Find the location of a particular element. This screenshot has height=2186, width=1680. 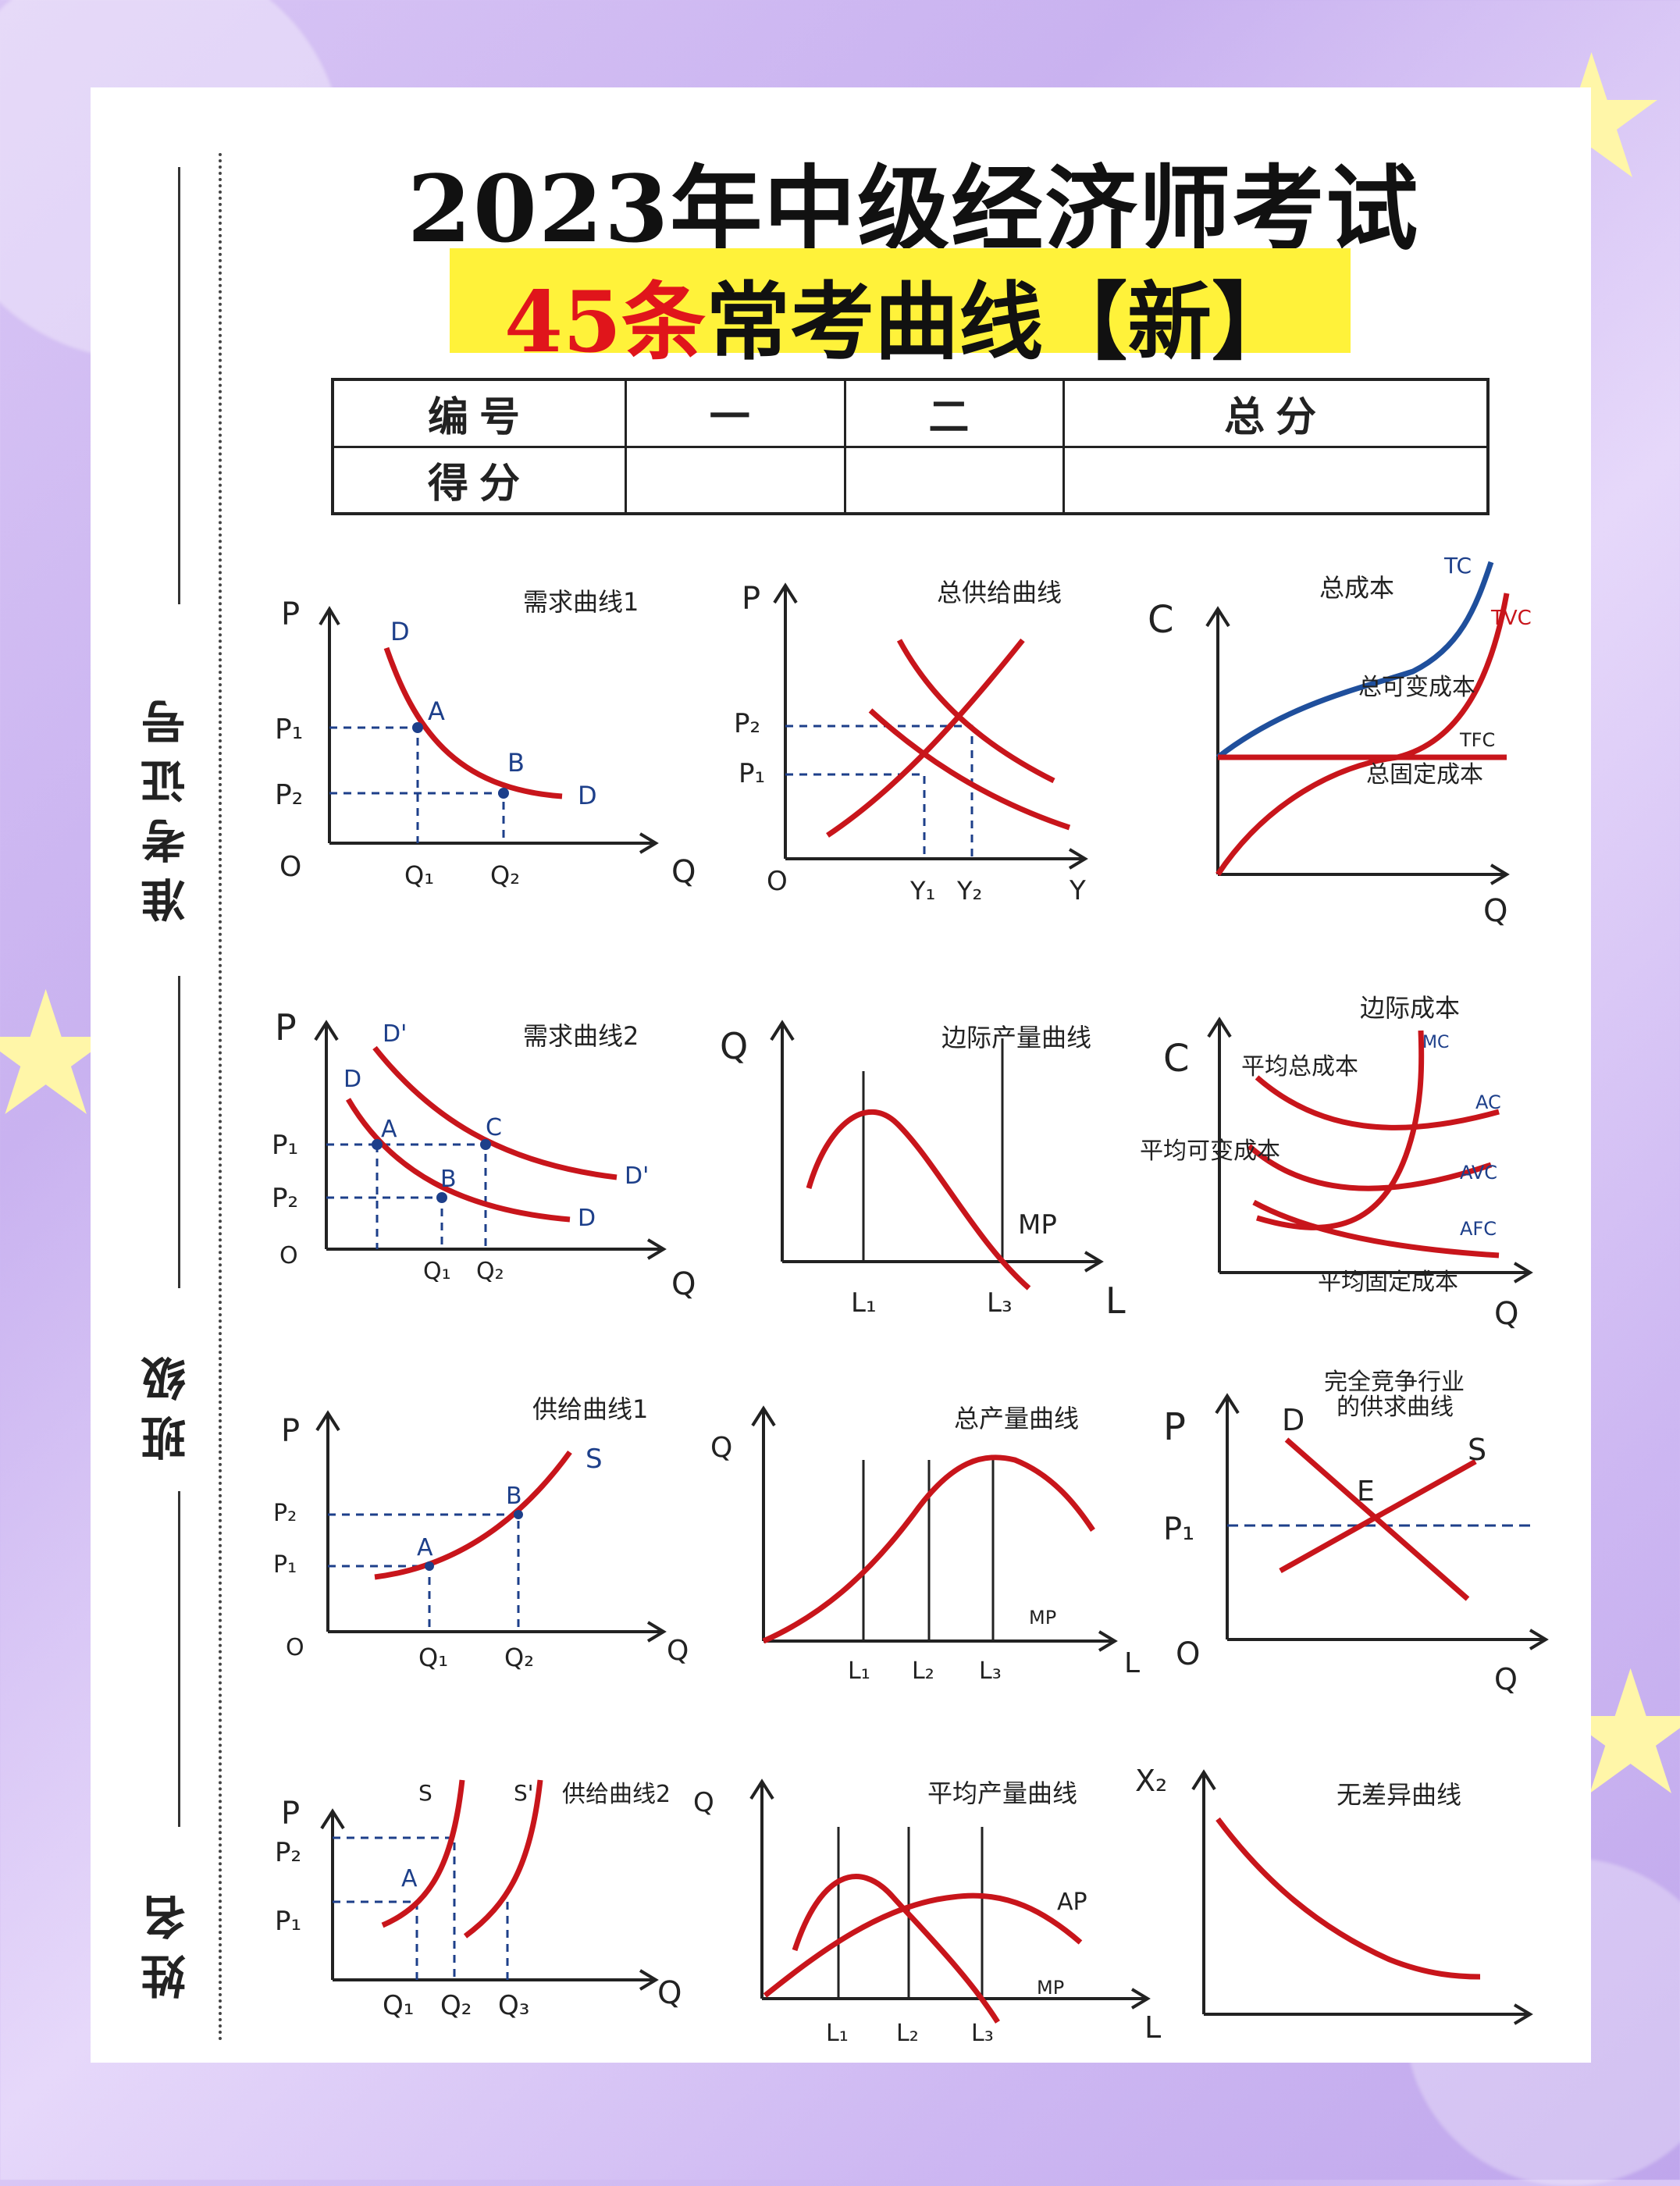

score-table: 编号 一 二 总分 得分 is located at coordinates (910, 446).